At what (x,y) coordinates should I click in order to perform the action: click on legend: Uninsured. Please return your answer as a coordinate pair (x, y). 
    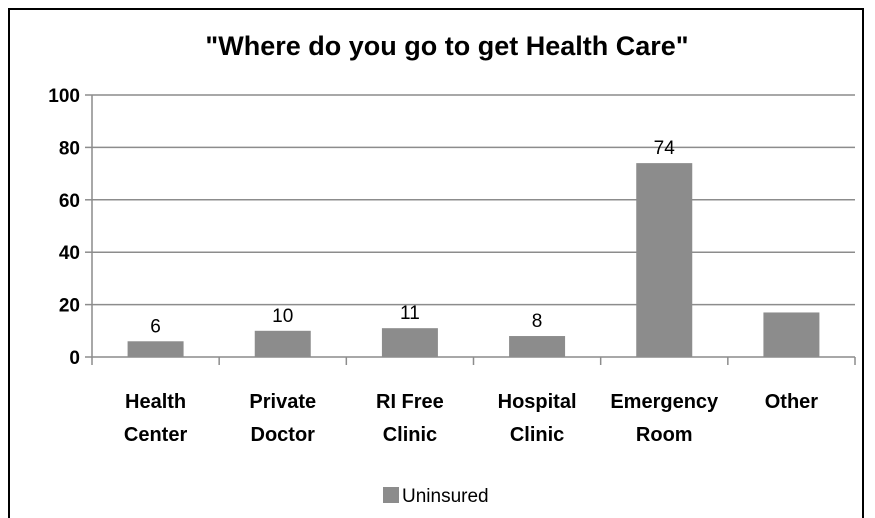
    Looking at the image, I should click on (436, 496).